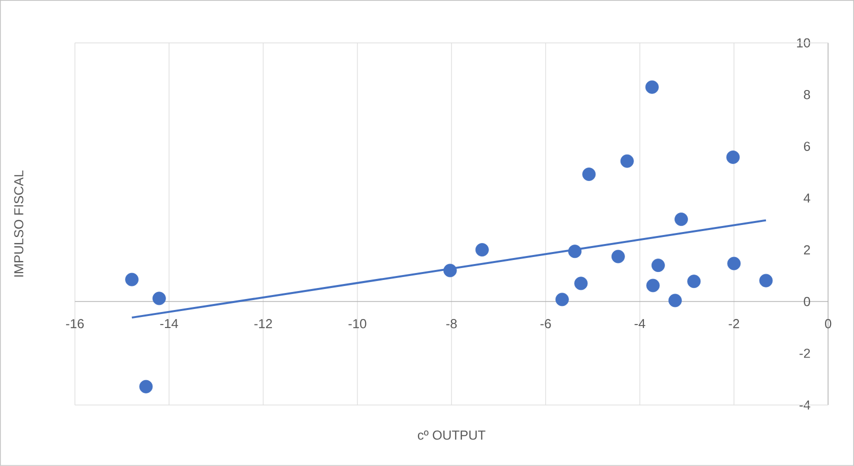 This screenshot has height=466, width=854. What do you see at coordinates (640, 323) in the screenshot?
I see `x-tick-label: -4` at bounding box center [640, 323].